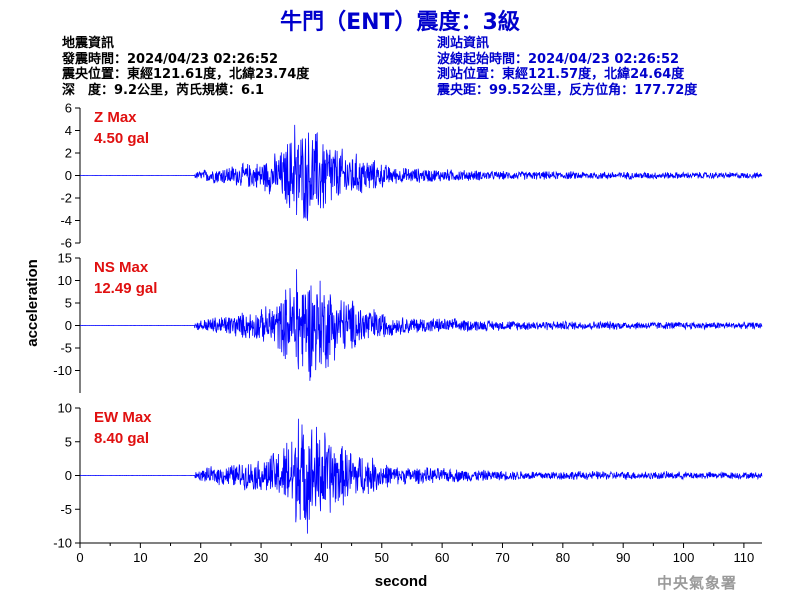 The height and width of the screenshot is (600, 800). What do you see at coordinates (121, 438) in the screenshot?
I see `max-value-ew: 8.40 gal` at bounding box center [121, 438].